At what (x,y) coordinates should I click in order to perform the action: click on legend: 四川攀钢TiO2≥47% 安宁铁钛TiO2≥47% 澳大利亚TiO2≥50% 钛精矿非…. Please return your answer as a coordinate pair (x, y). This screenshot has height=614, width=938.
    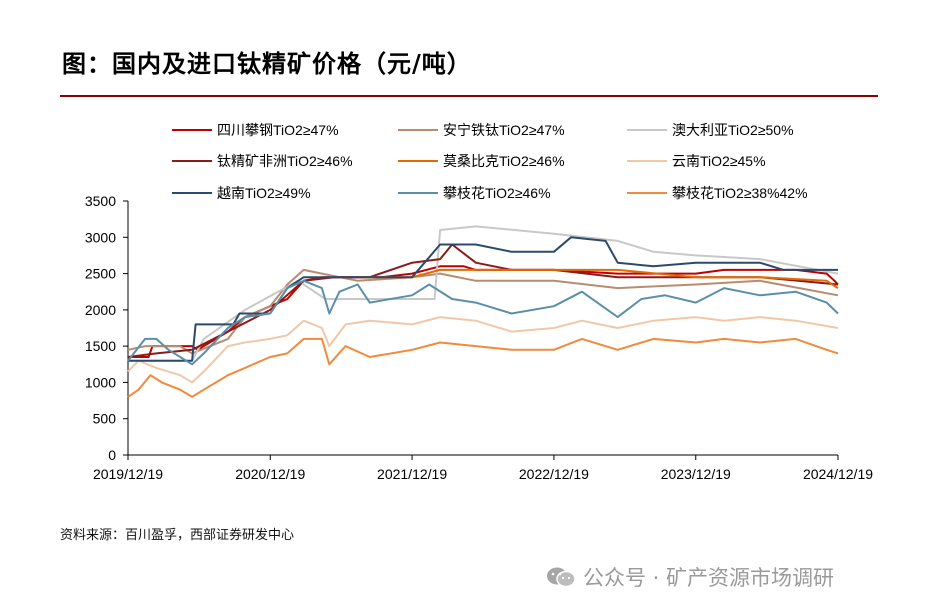
    Looking at the image, I should click on (490, 161).